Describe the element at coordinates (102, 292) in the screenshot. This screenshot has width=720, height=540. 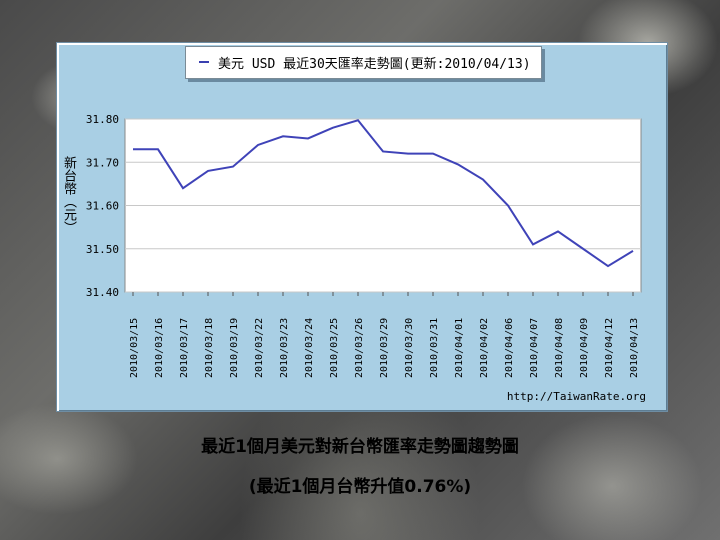
I see `y-tick-label: 31.40` at that location.